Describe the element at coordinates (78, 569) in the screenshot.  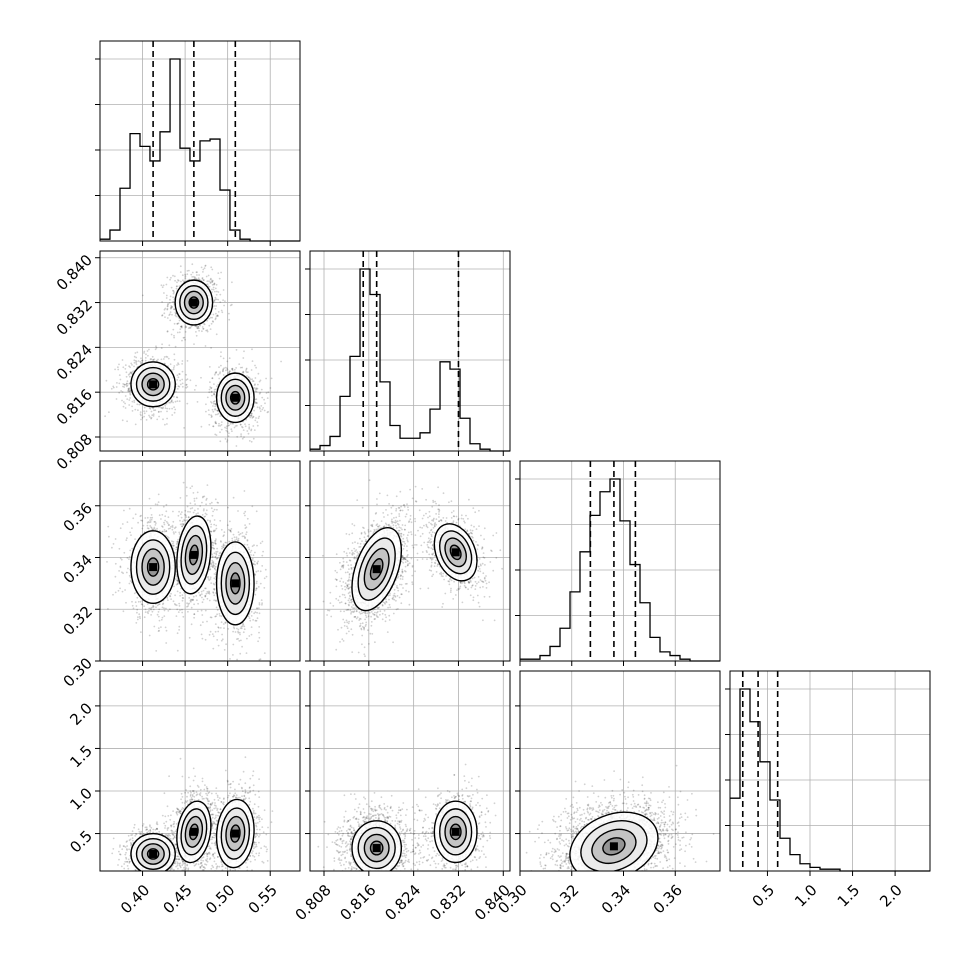
I see `y-tick-label: 0.34` at that location.